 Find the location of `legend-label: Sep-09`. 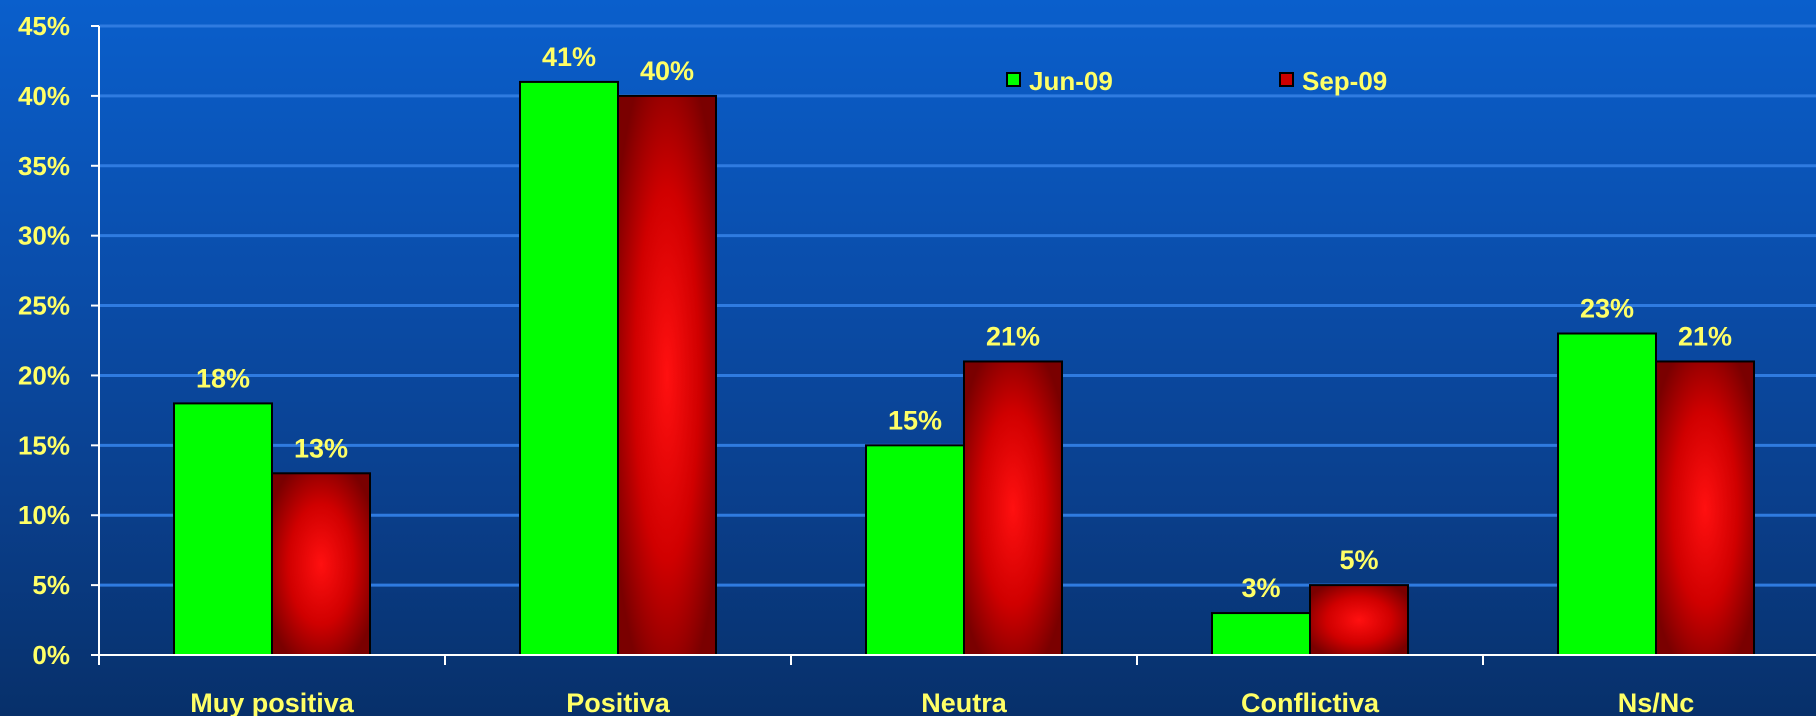

legend-label: Sep-09 is located at coordinates (1344, 81).